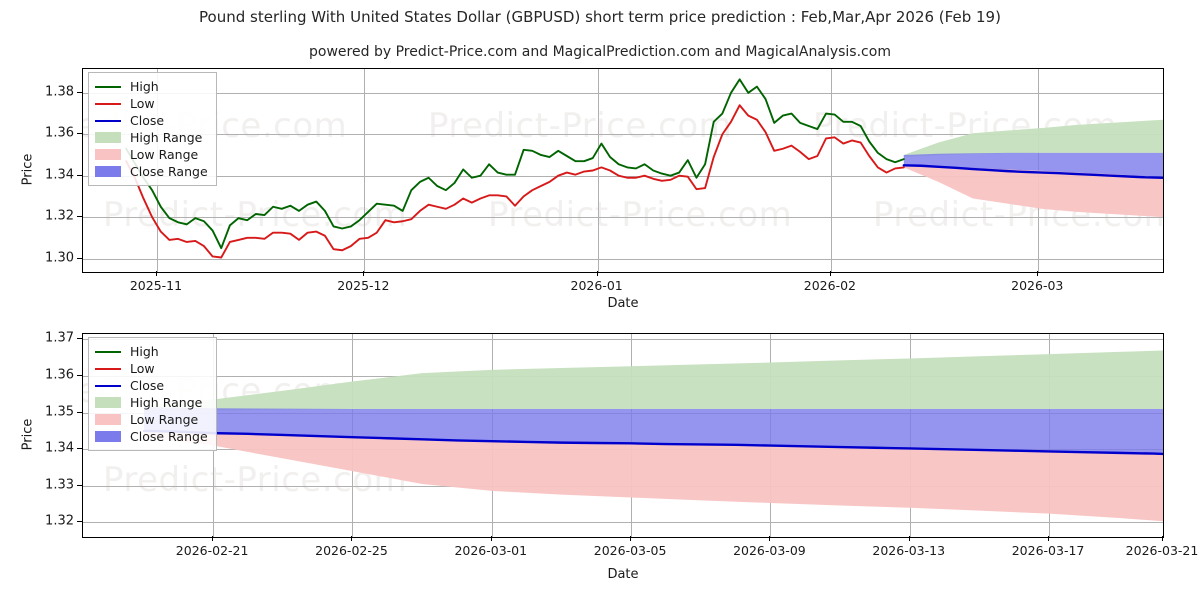 Image resolution: width=1200 pixels, height=600 pixels. What do you see at coordinates (59, 412) in the screenshot?
I see `y-axis-tick-label: 1.35` at bounding box center [59, 412].